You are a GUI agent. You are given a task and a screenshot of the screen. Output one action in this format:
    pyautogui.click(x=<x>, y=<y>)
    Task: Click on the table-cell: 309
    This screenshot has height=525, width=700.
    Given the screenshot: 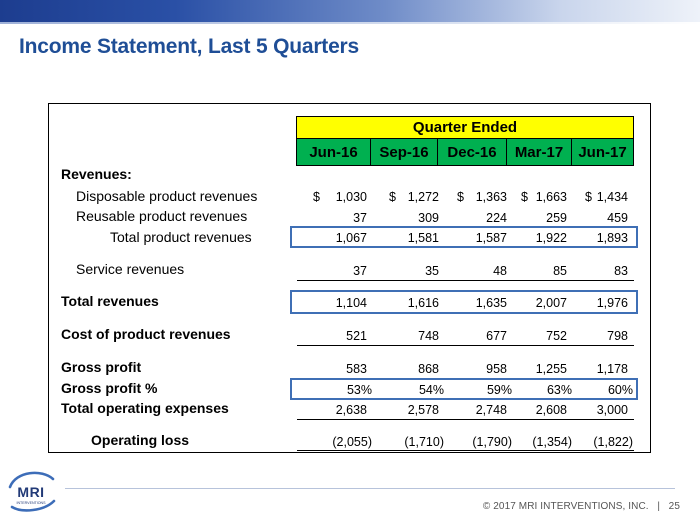 What is the action you would take?
    pyautogui.click(x=428, y=218)
    